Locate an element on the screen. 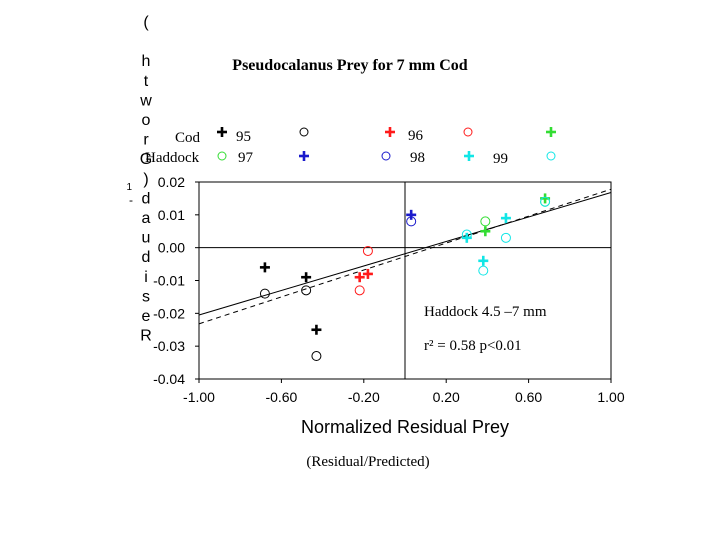 The width and height of the screenshot is (720, 540). legend-year-95: 95 is located at coordinates (243, 137).